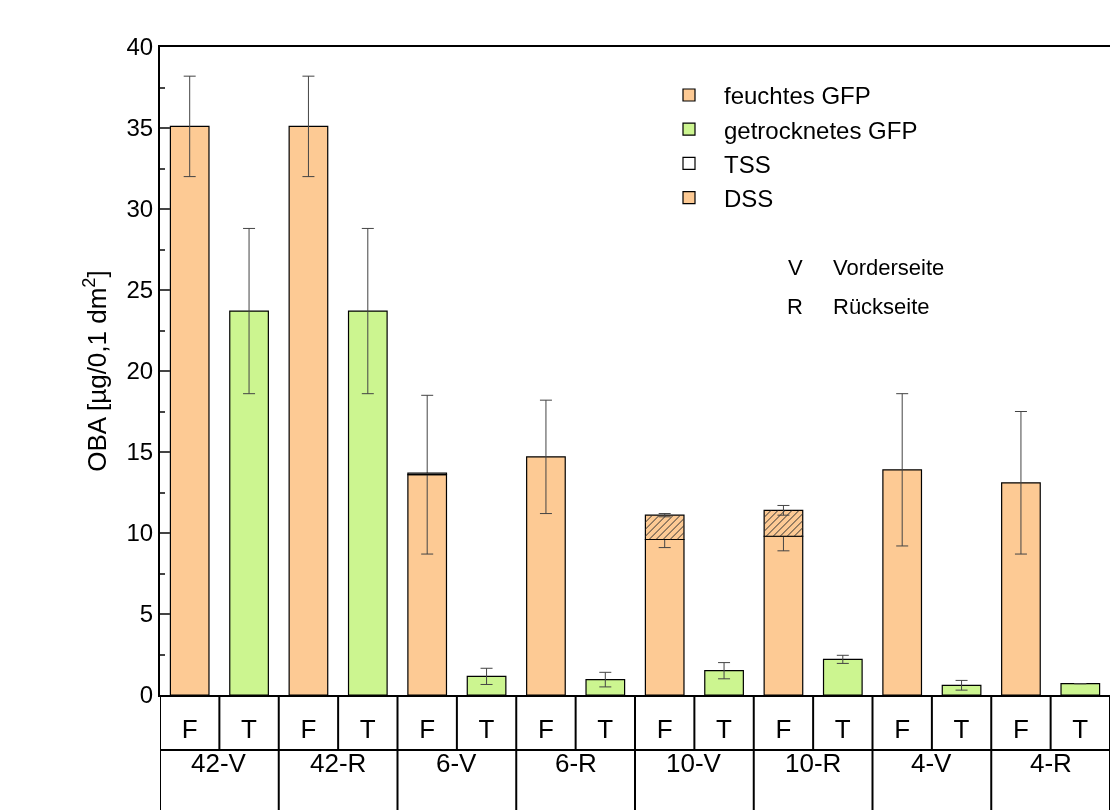  Describe the element at coordinates (747, 164) in the screenshot. I see `legend-label: TSS` at that location.